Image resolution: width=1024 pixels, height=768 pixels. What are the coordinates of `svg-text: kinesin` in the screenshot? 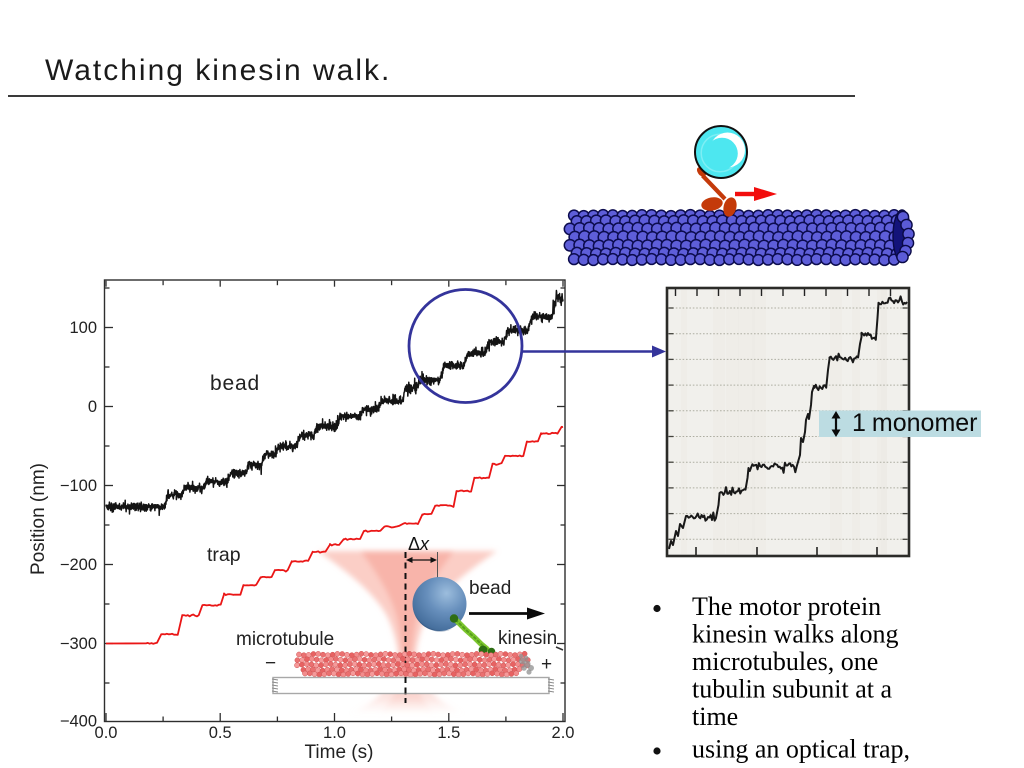 It's located at (527, 638).